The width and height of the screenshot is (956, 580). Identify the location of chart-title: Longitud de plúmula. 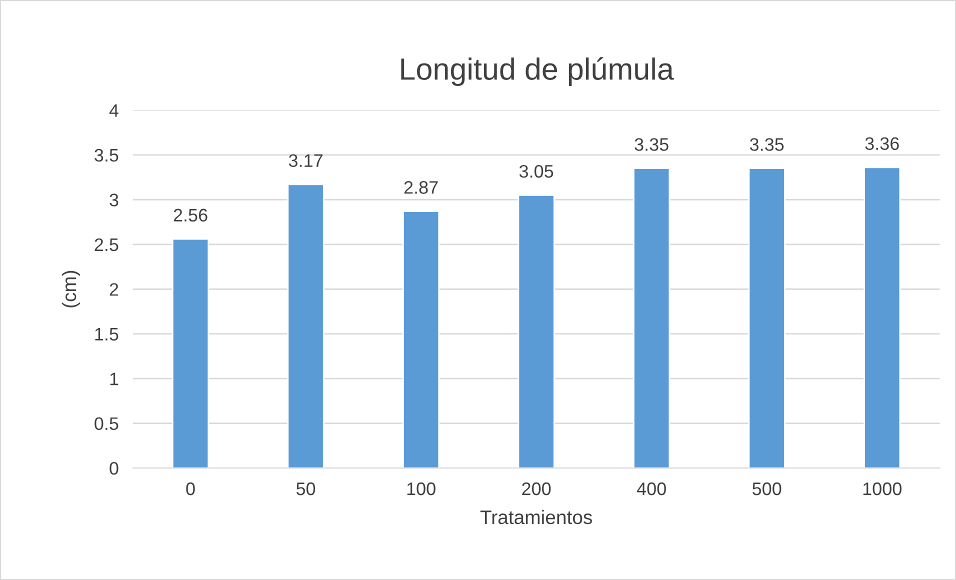
(537, 71).